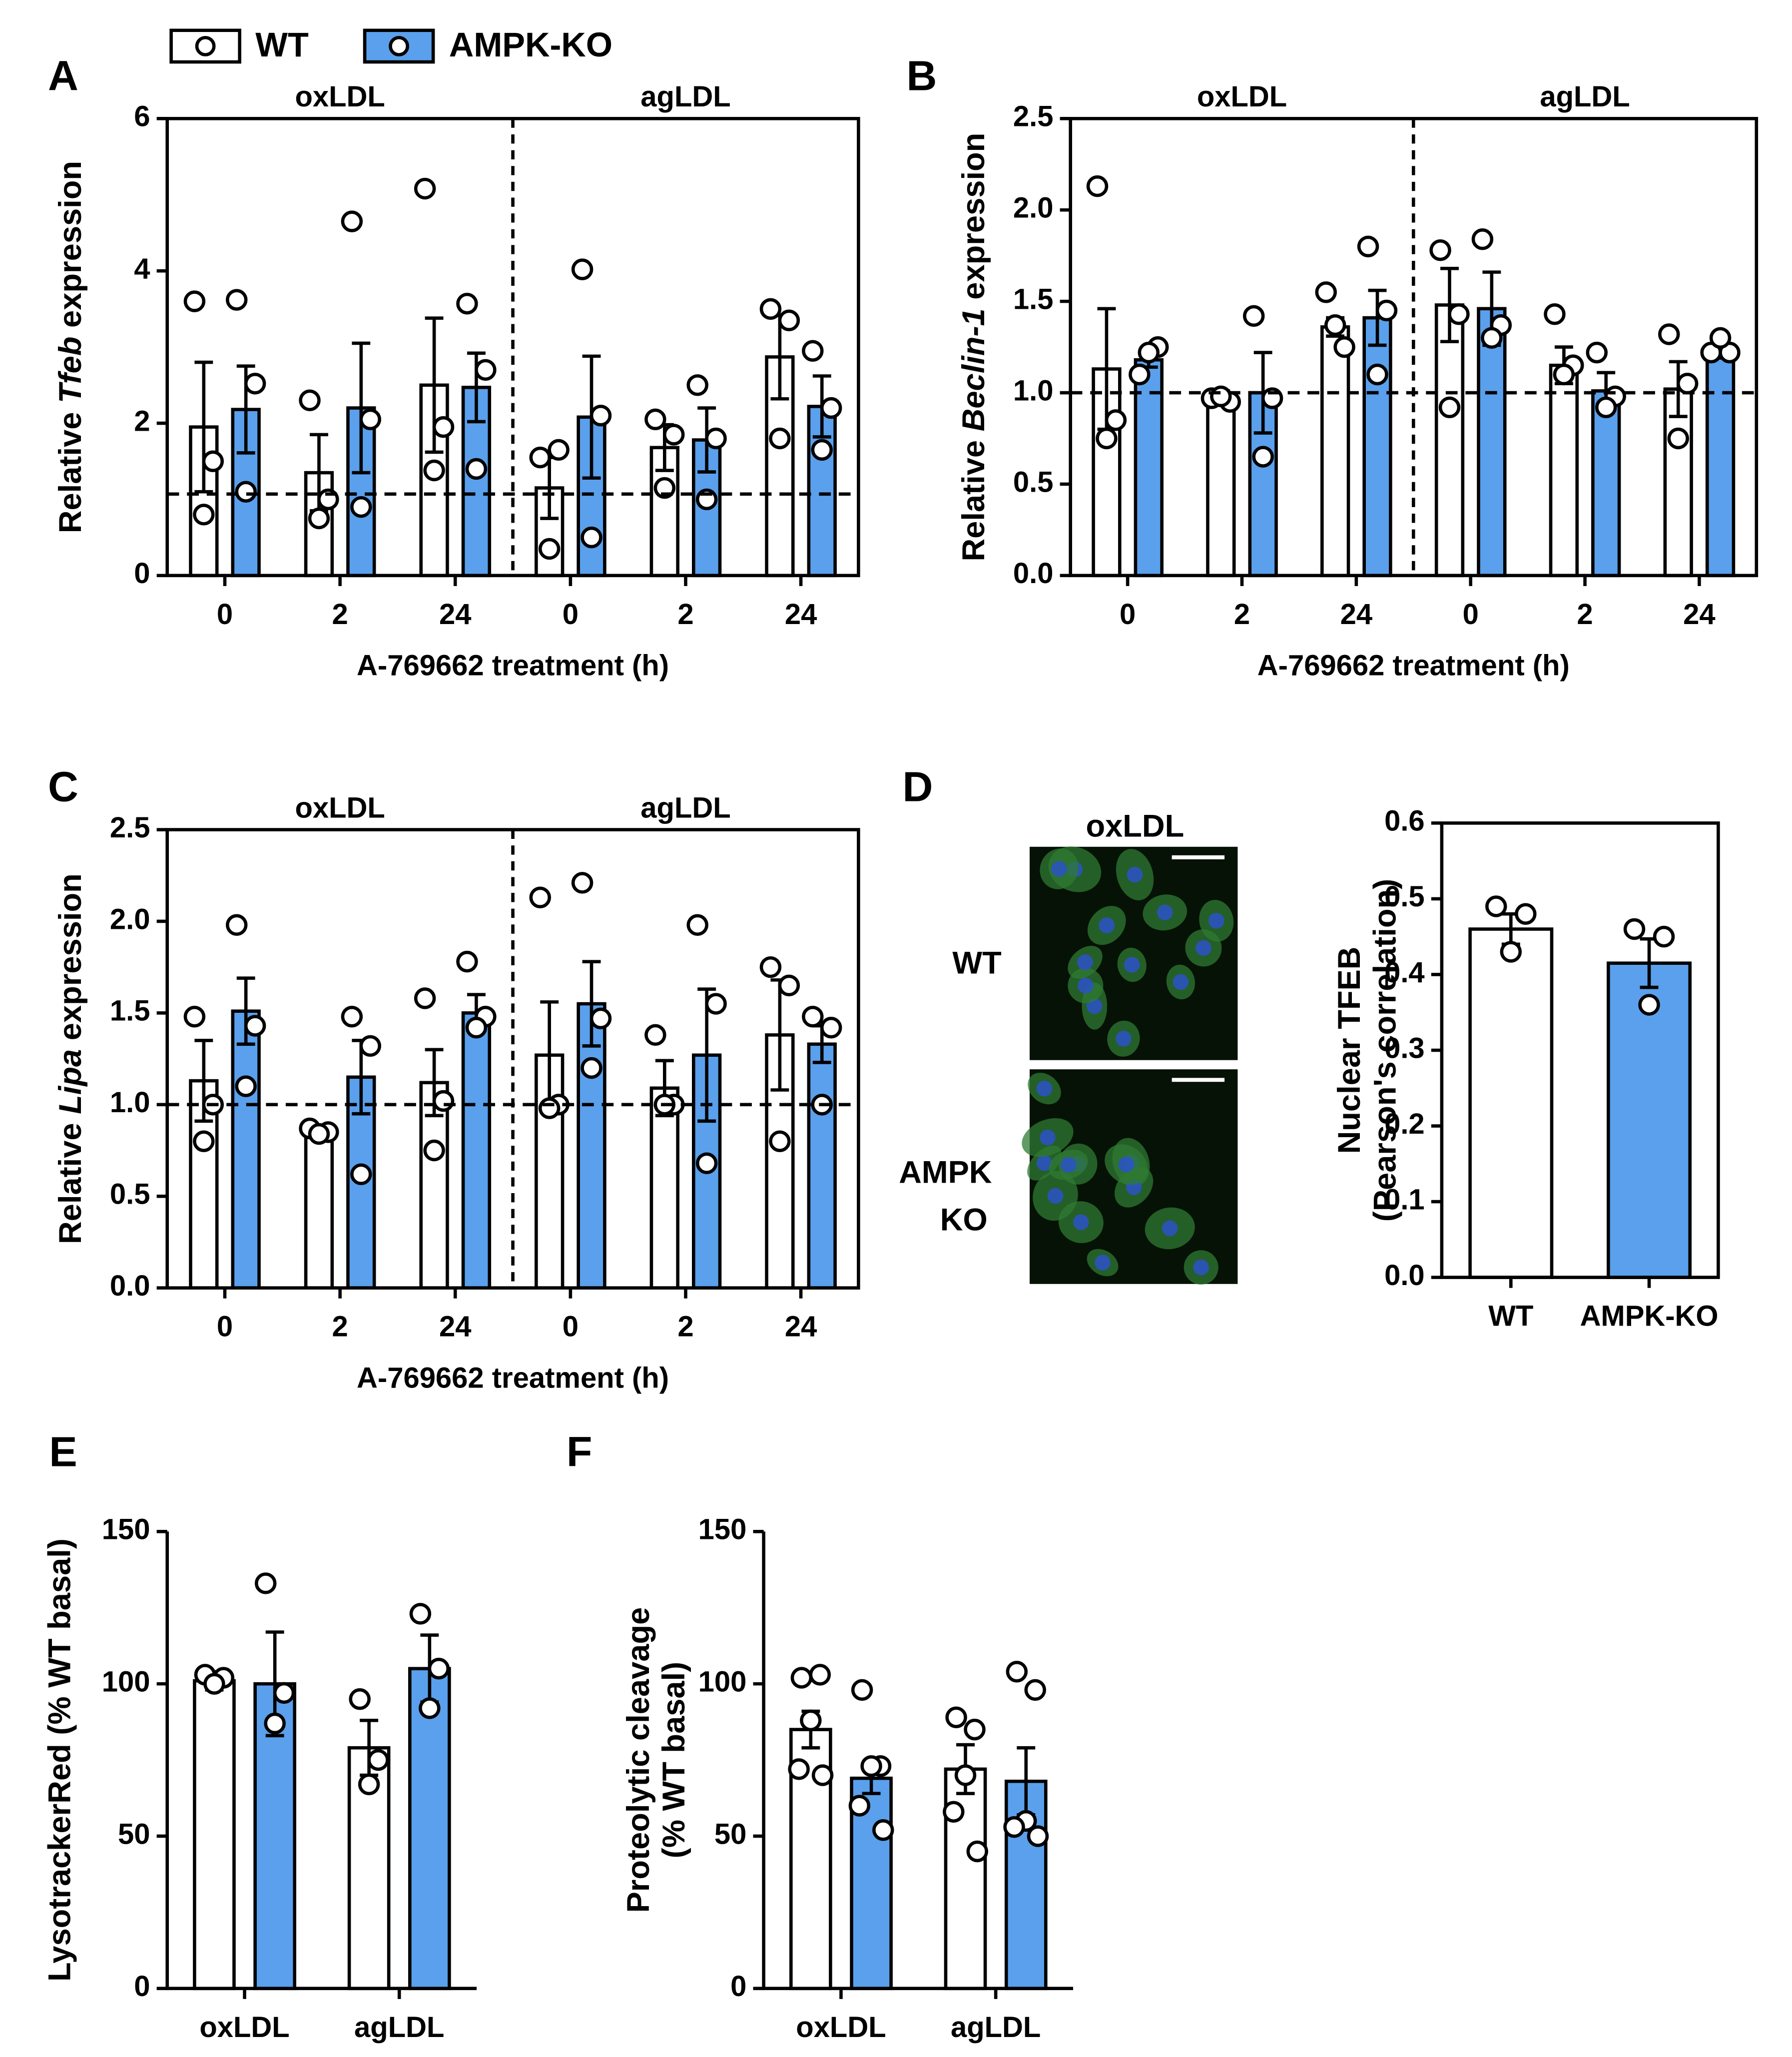  I want to click on plot-frame, so click(512, 348).